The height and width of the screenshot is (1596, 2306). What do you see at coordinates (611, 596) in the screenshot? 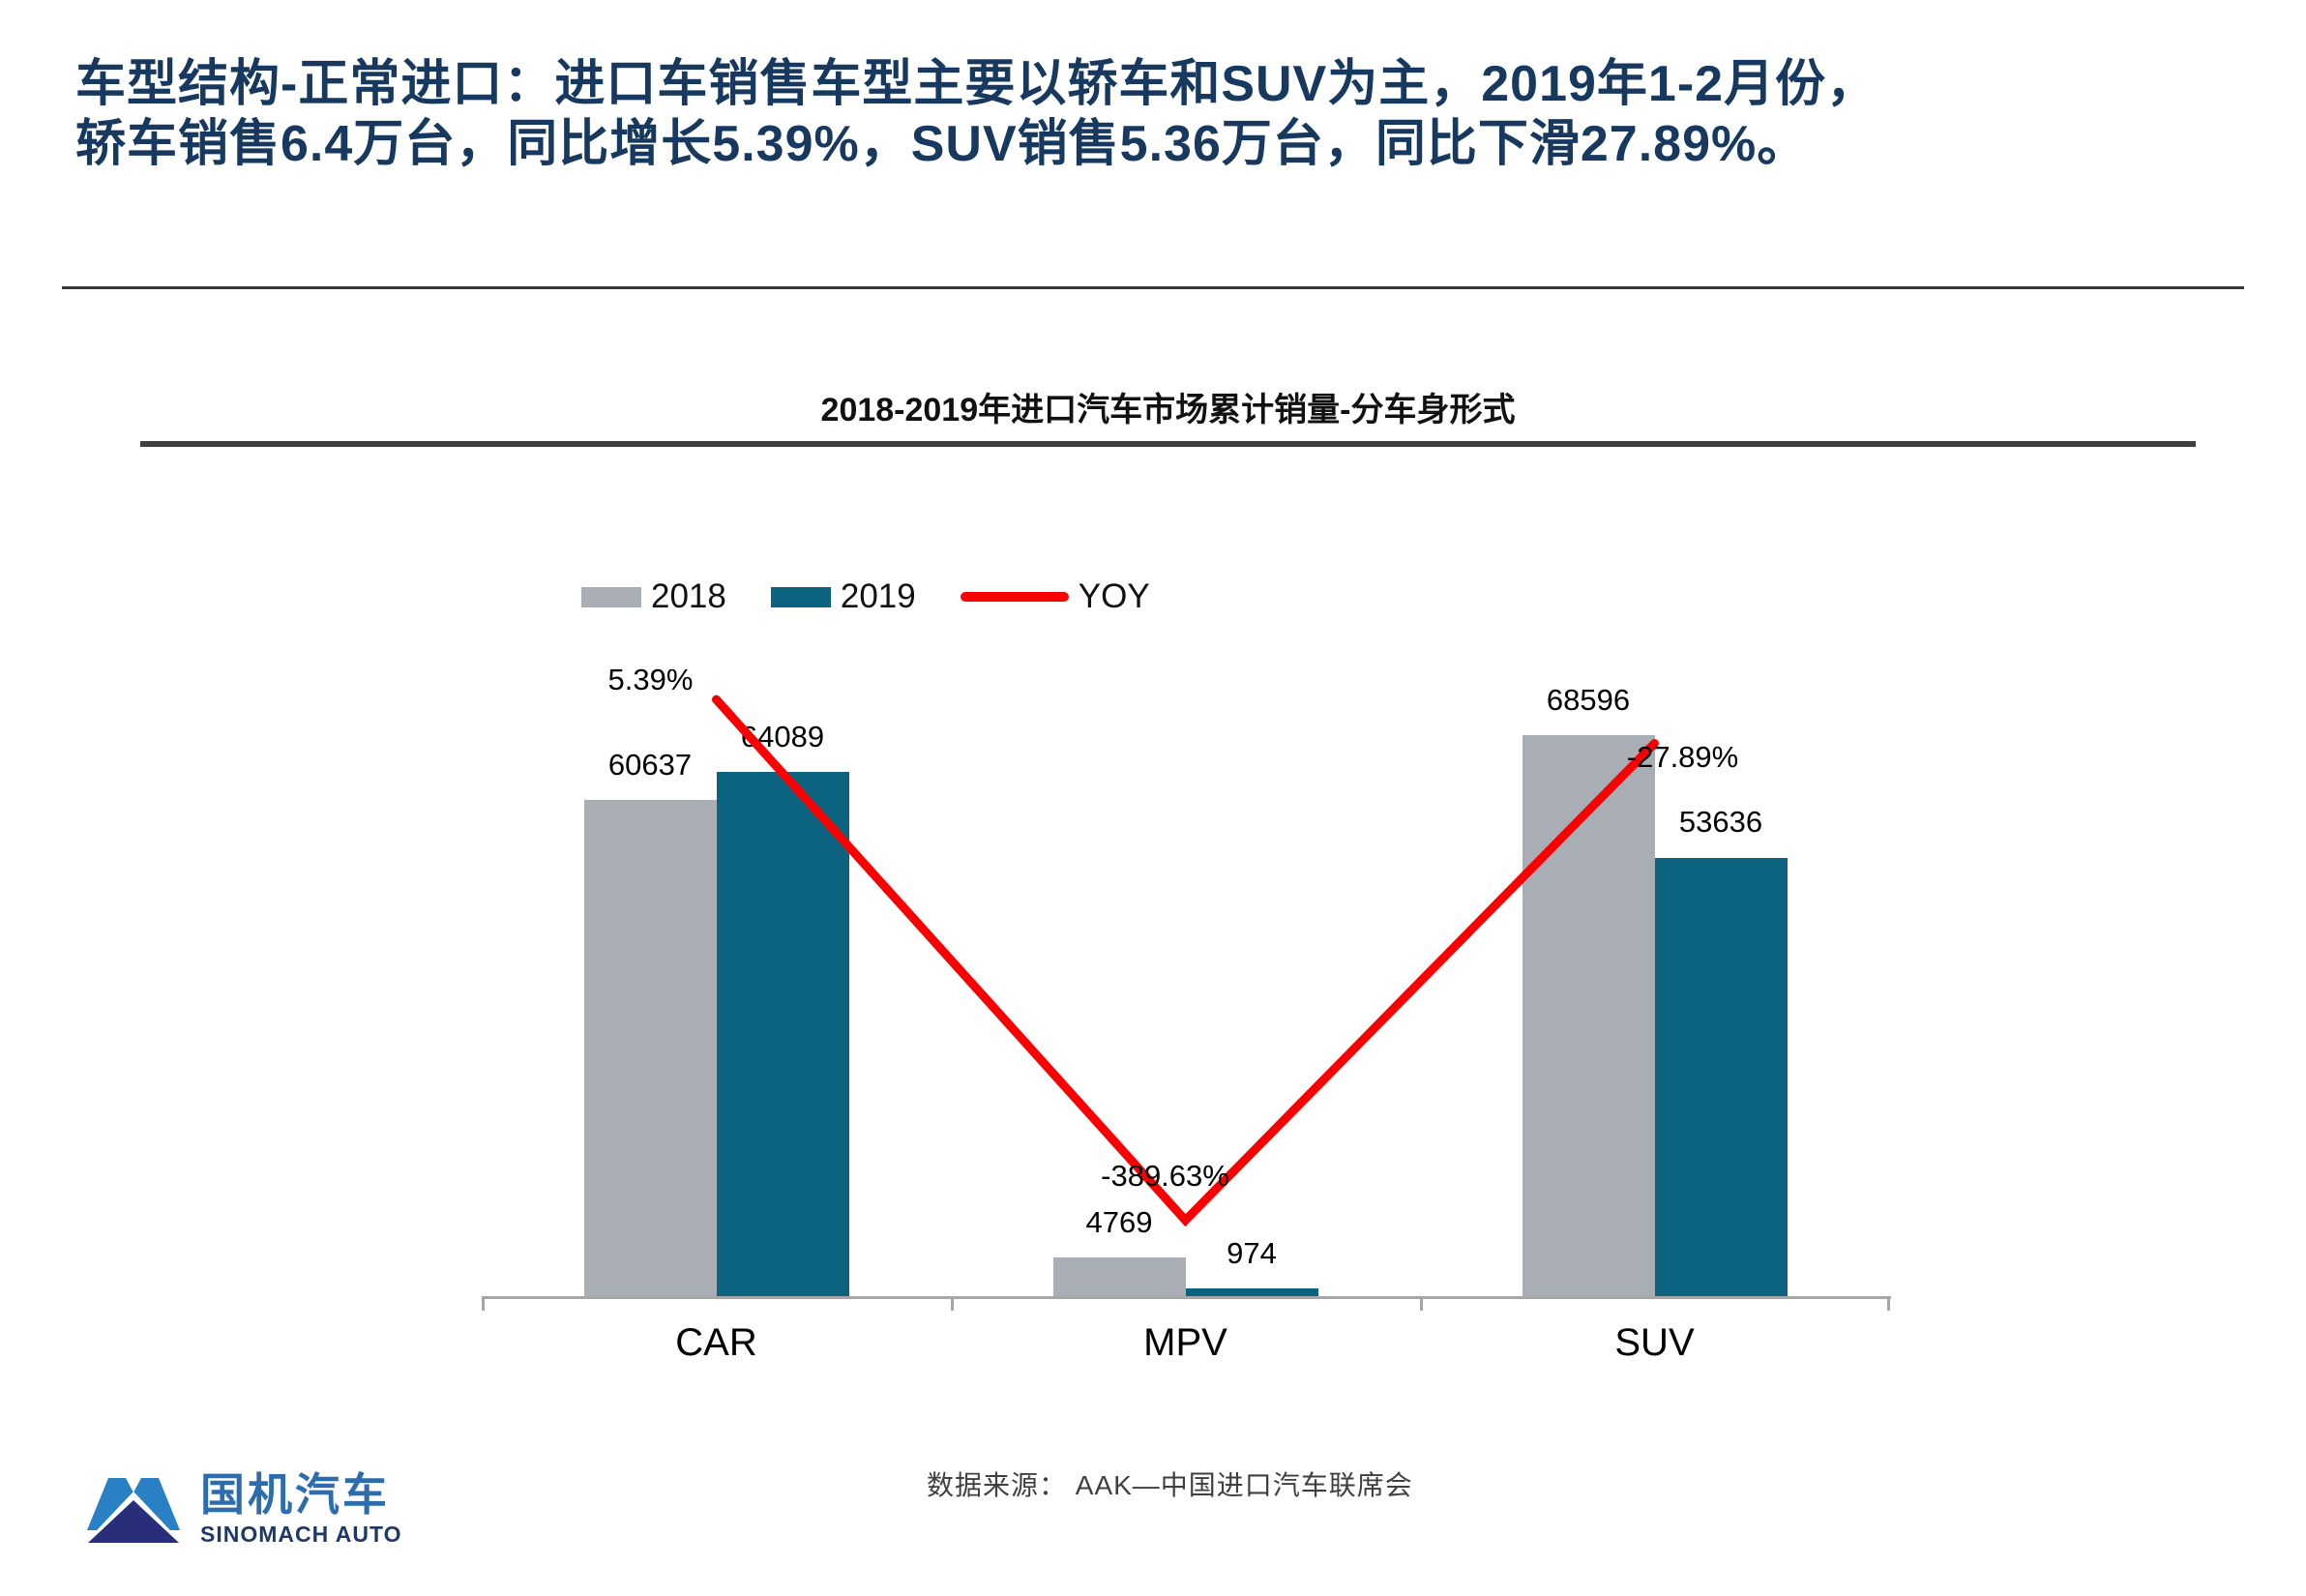
I see `legend-swatch-2018` at bounding box center [611, 596].